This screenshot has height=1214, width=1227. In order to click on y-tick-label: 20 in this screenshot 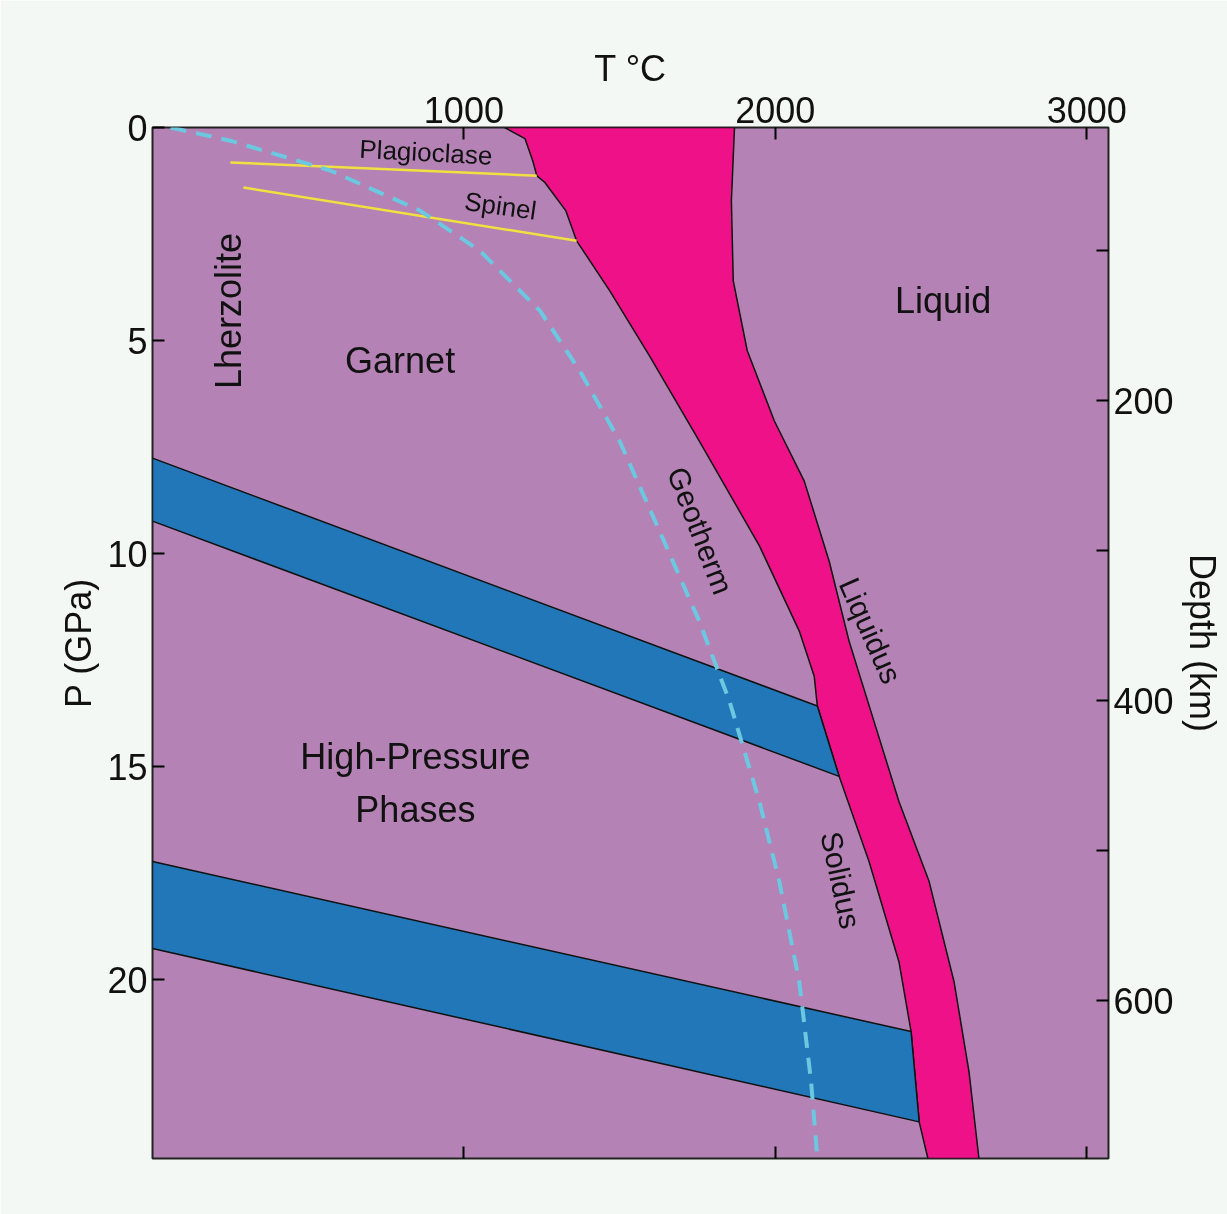, I will do `click(127, 980)`.